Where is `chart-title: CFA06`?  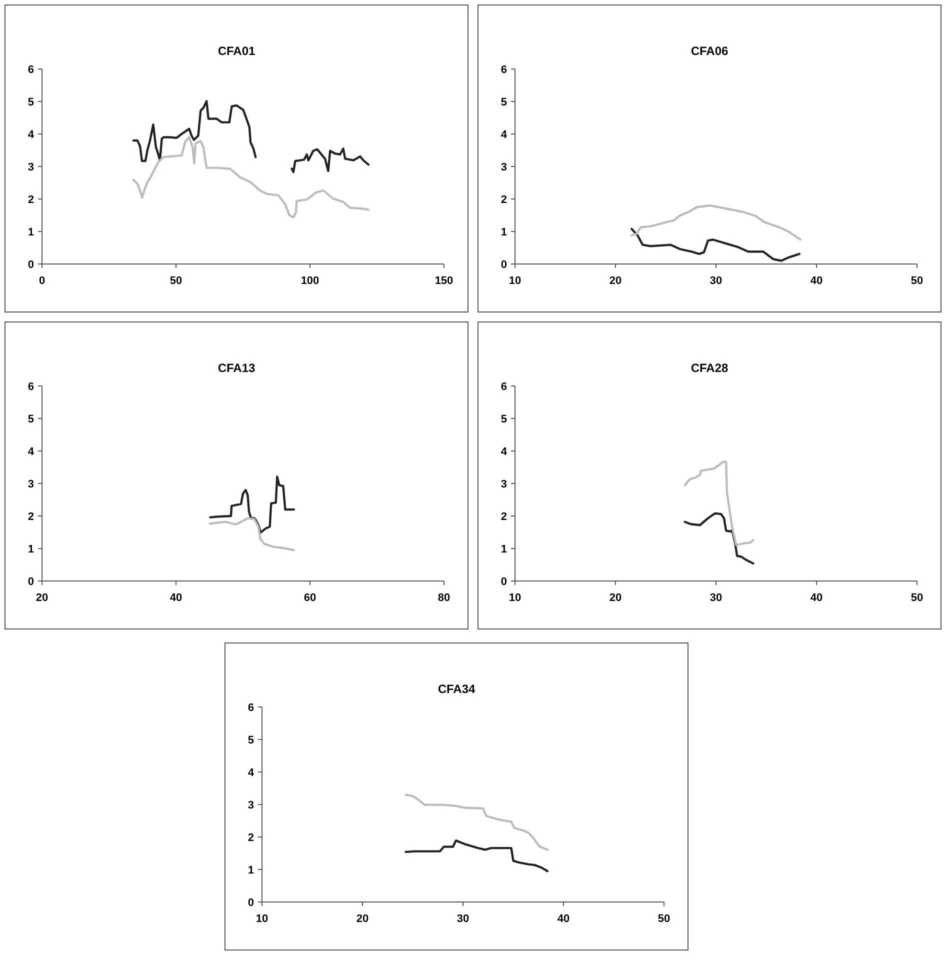
chart-title: CFA06 is located at coordinates (709, 51).